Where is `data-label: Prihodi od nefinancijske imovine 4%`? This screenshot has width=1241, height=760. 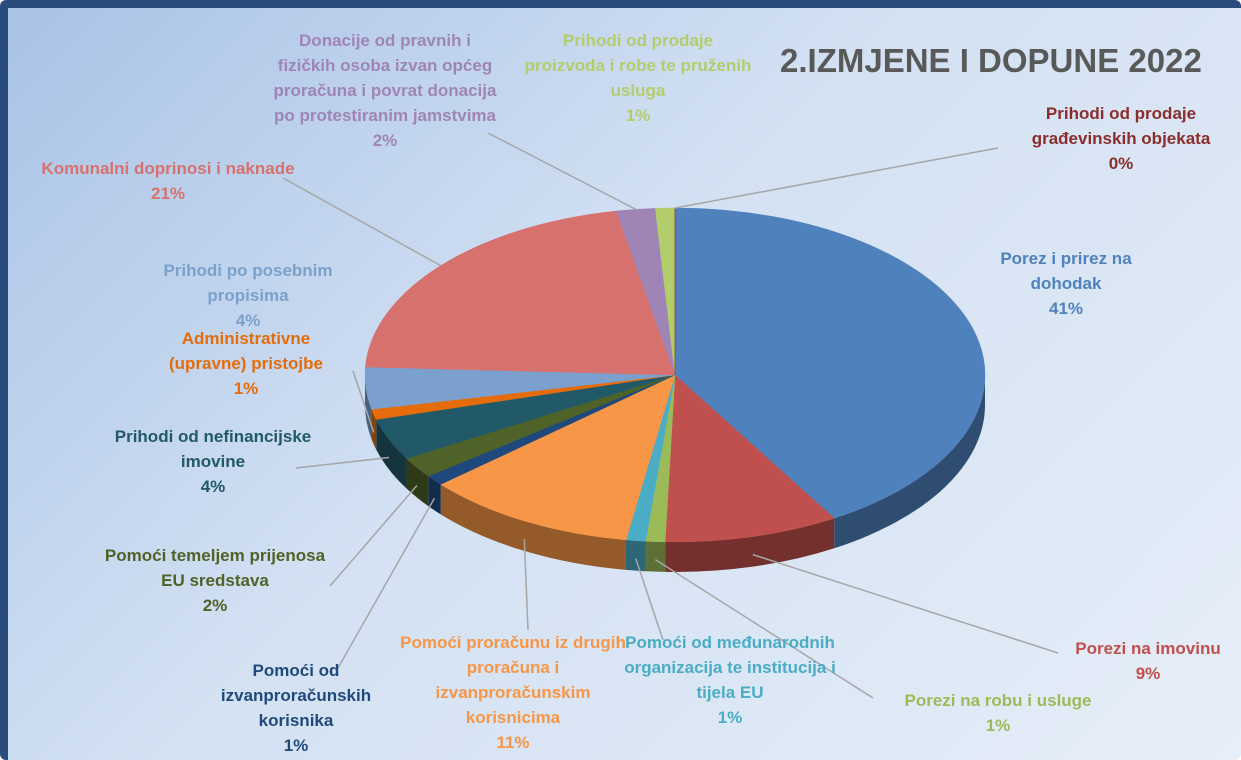 data-label: Prihodi od nefinancijske imovine 4% is located at coordinates (213, 461).